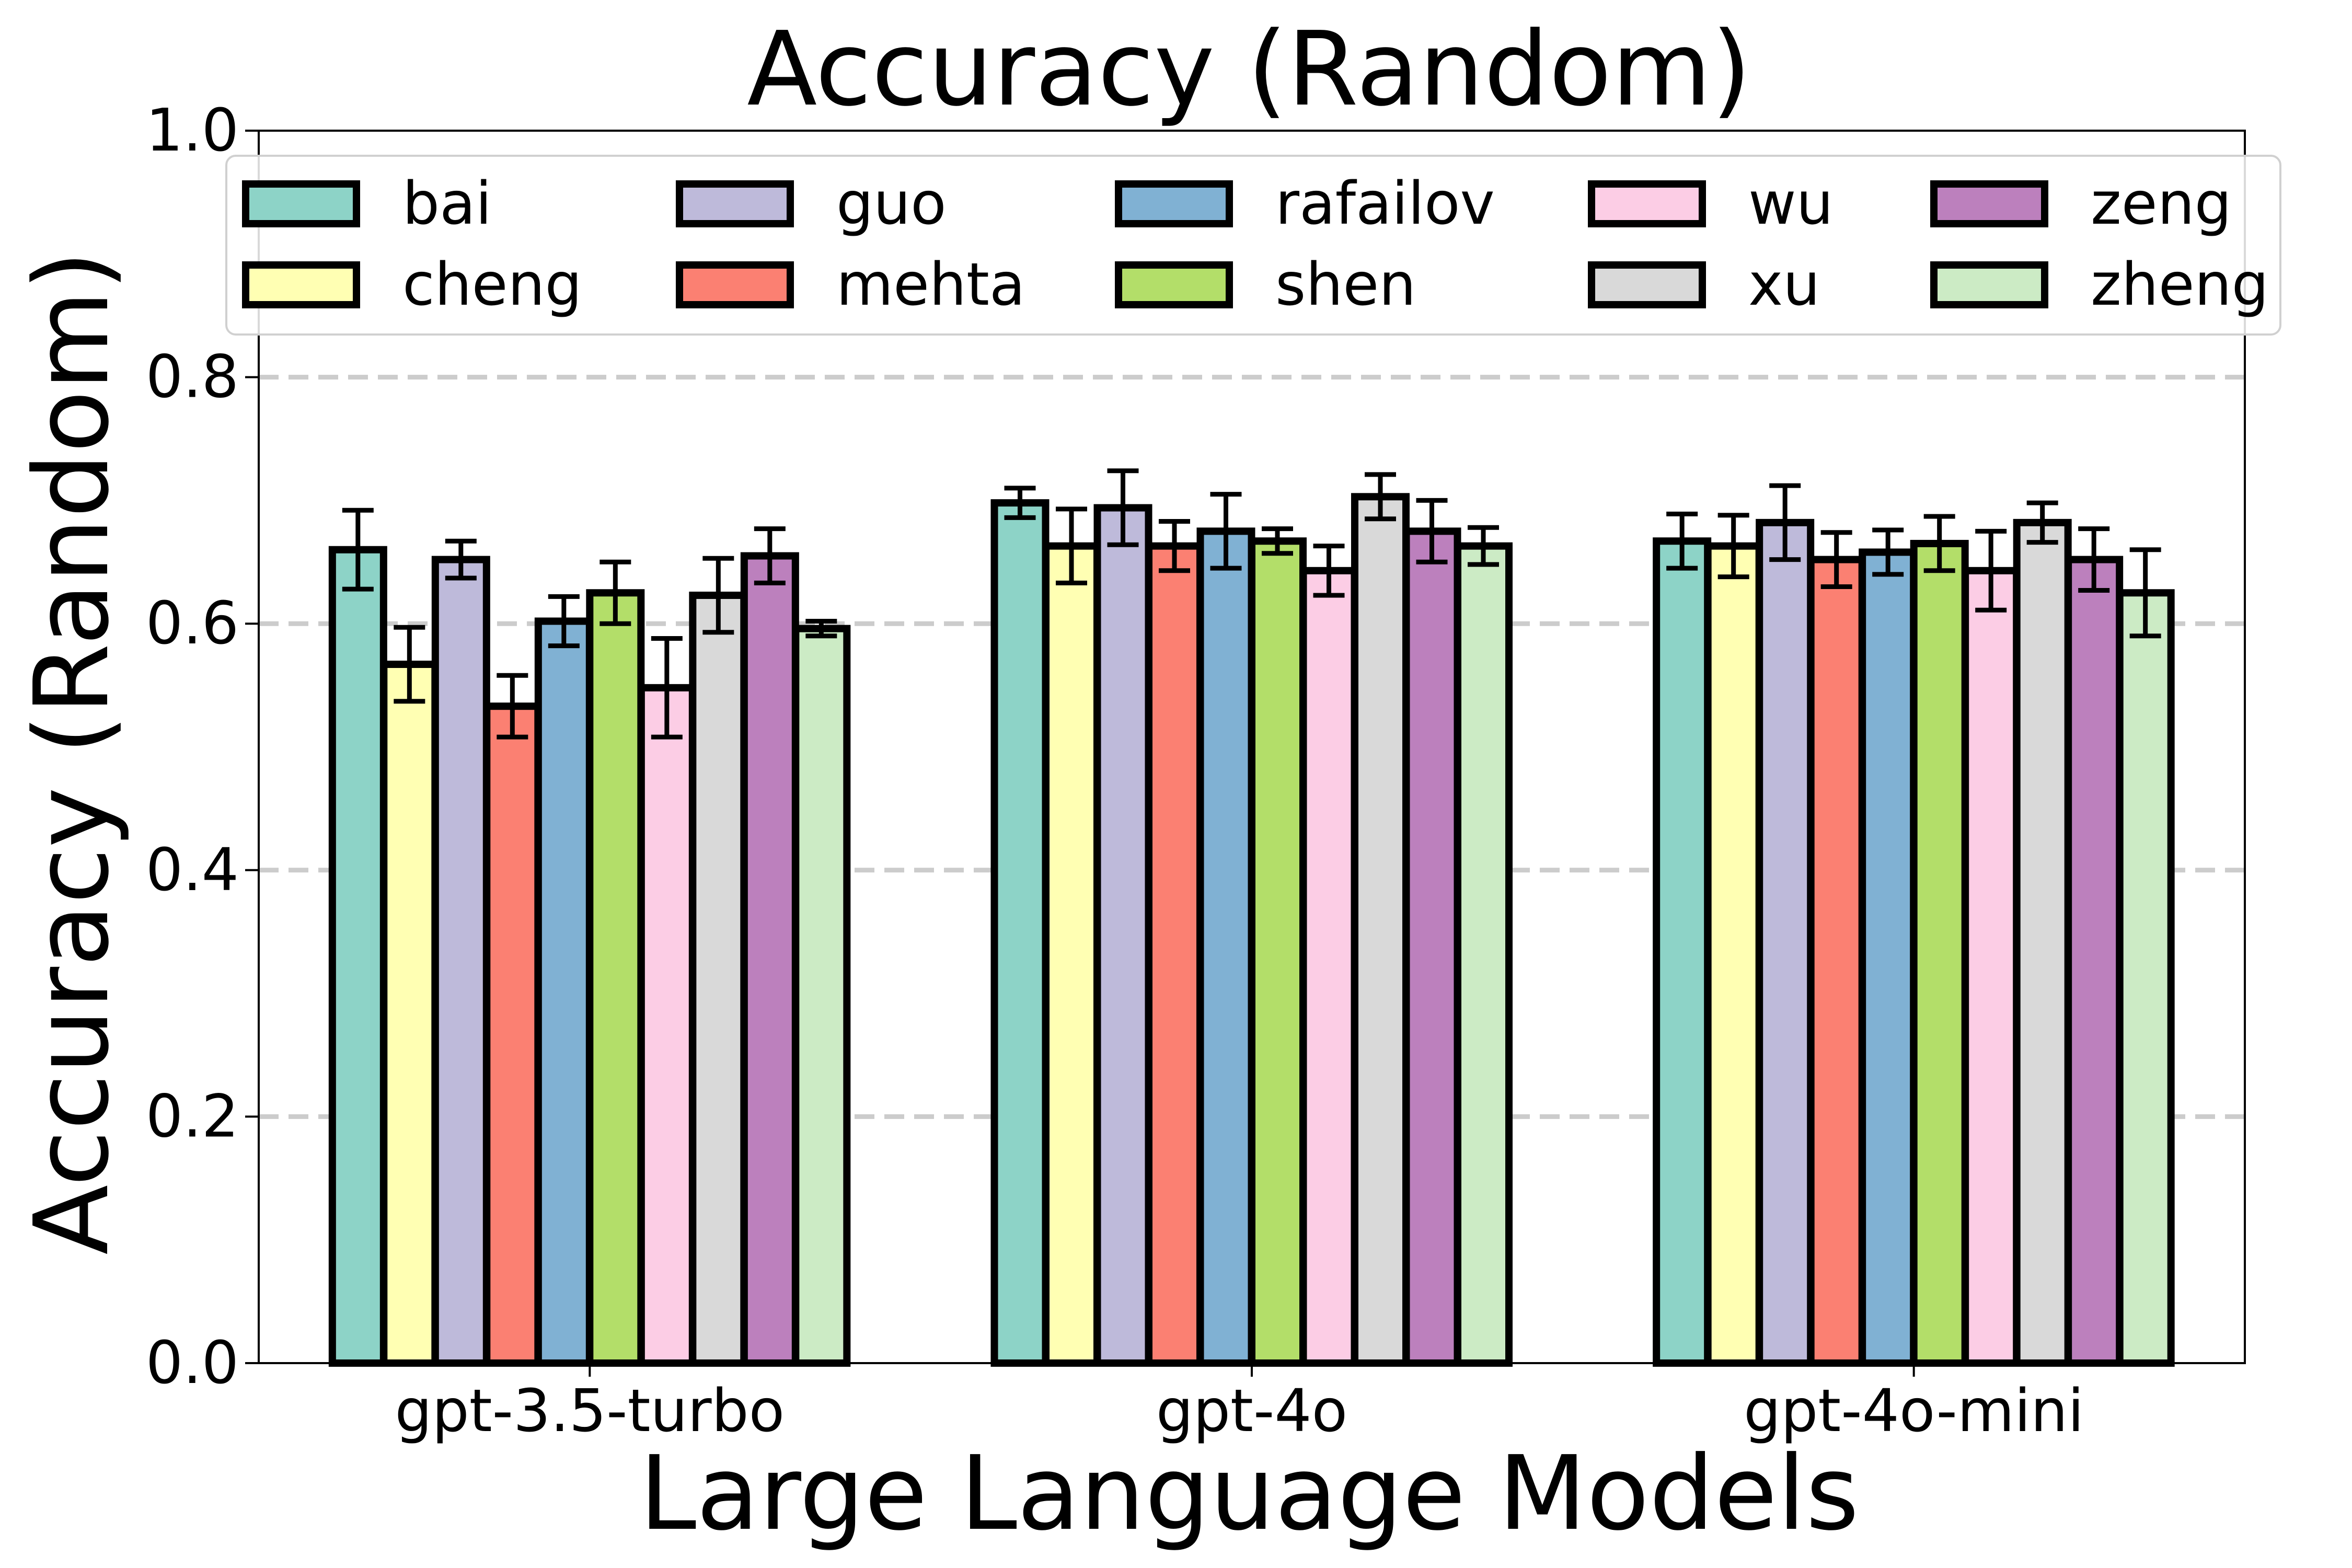  What do you see at coordinates (1251, 1411) in the screenshot?
I see `x-tick-label: gpt-4o` at bounding box center [1251, 1411].